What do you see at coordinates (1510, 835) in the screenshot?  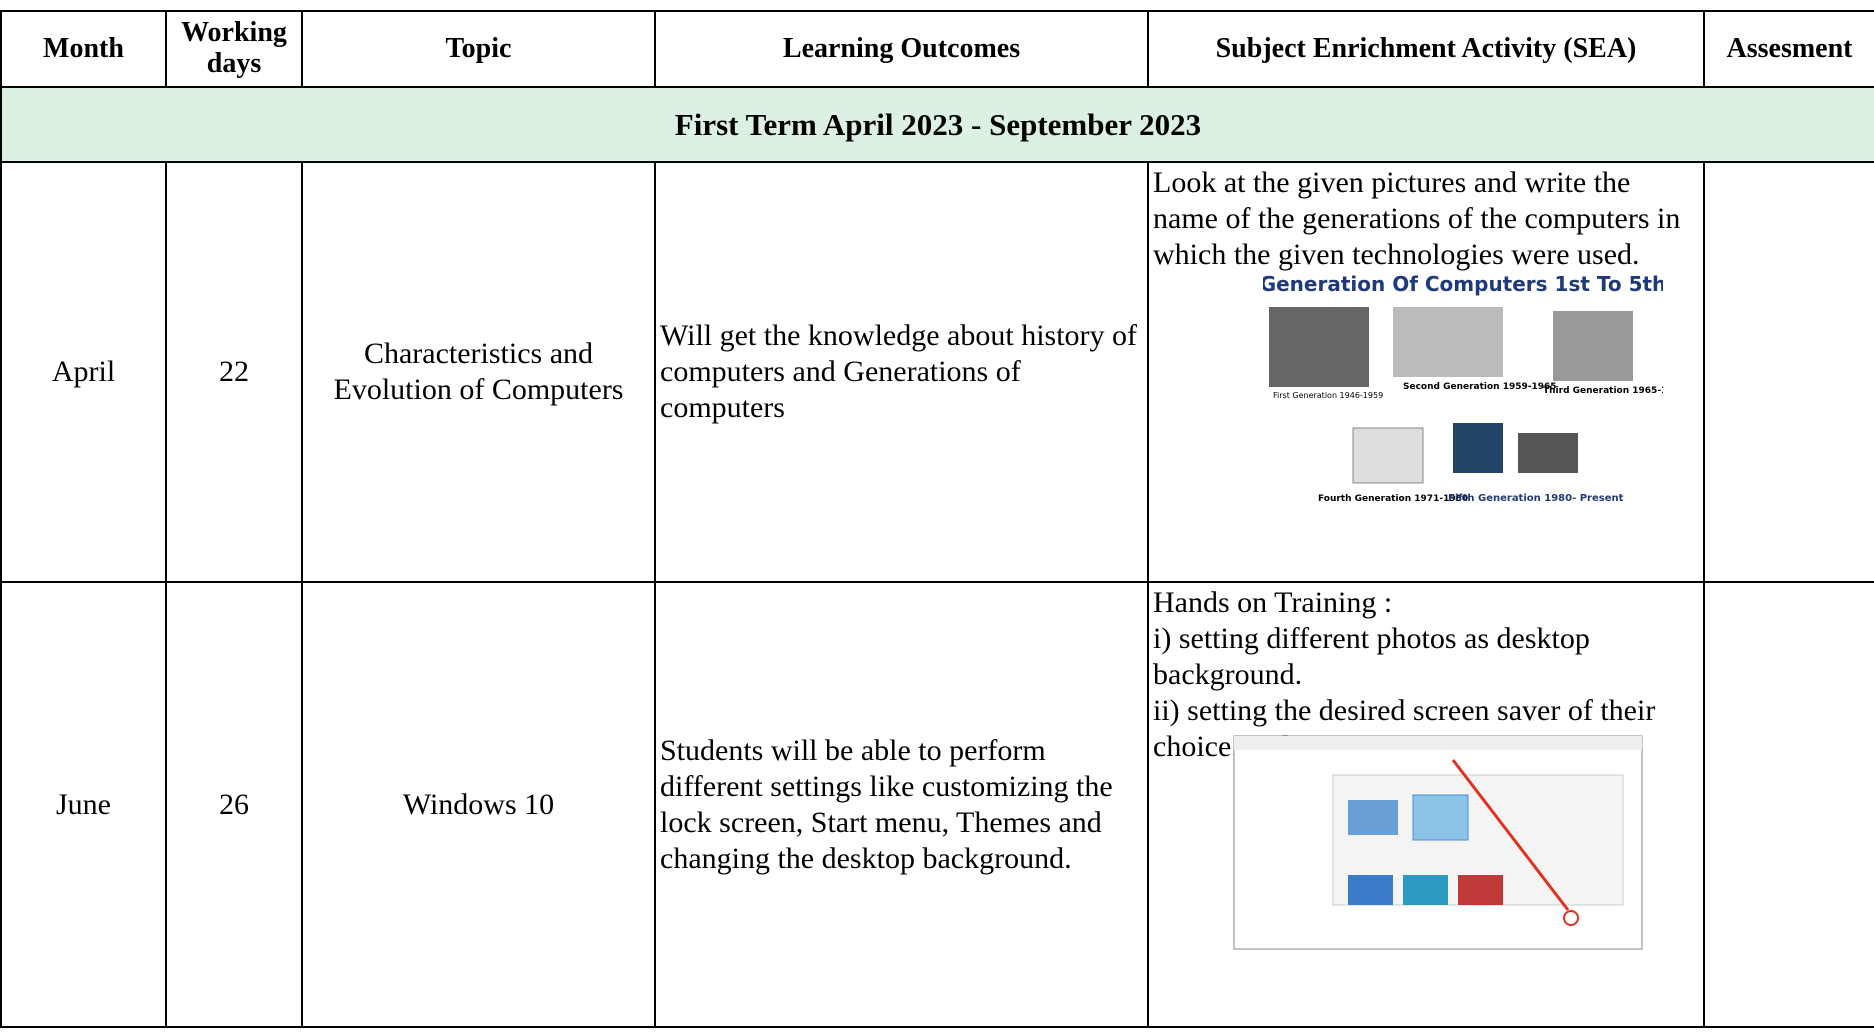 I see `arrow` at bounding box center [1510, 835].